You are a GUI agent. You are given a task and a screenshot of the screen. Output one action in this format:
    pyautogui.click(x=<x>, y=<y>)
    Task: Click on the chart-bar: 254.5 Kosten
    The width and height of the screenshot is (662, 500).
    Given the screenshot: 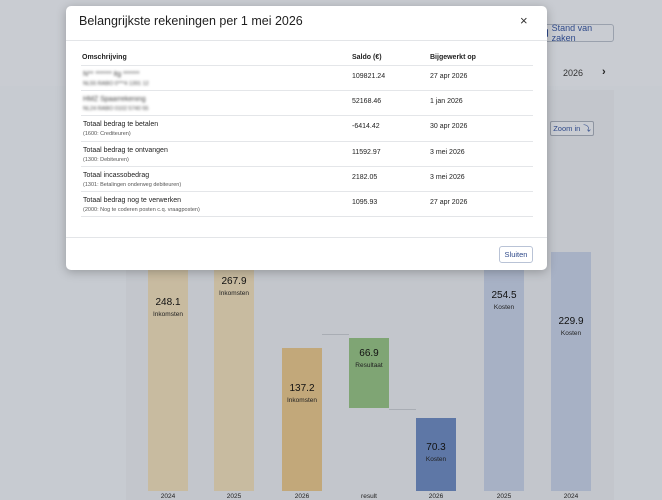 What is the action you would take?
    pyautogui.click(x=504, y=358)
    